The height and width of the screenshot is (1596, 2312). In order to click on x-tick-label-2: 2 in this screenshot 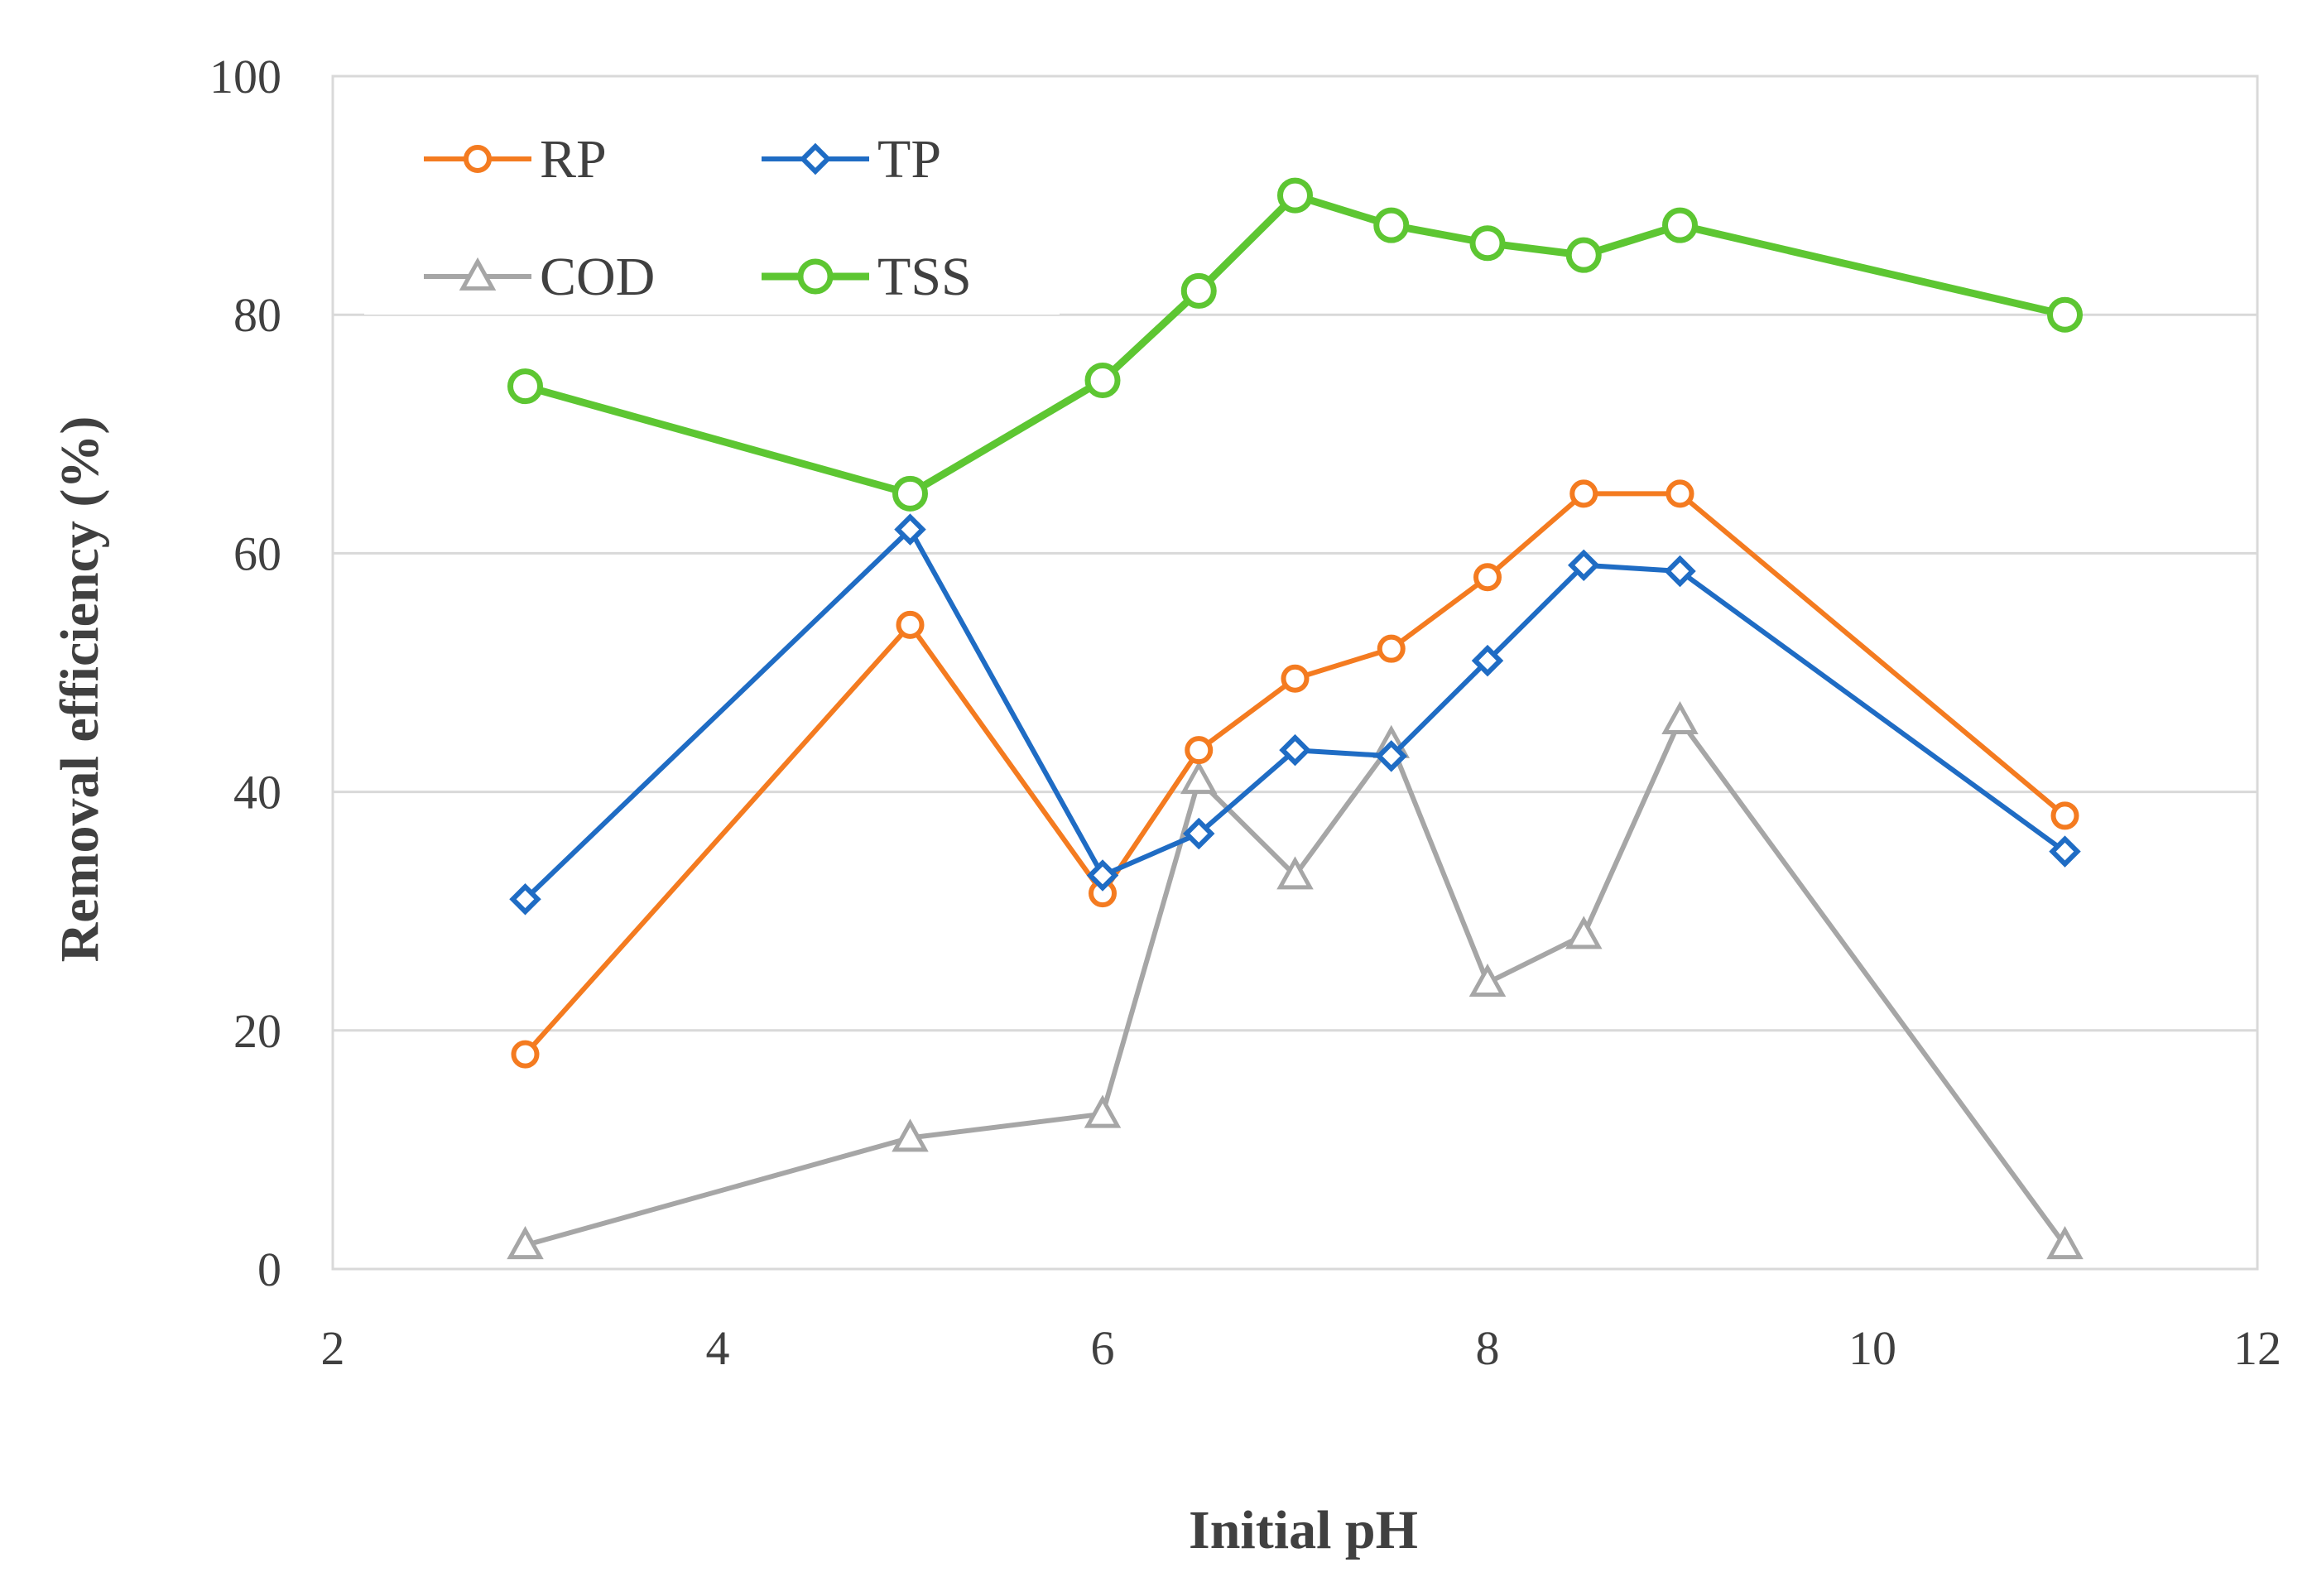, I will do `click(333, 1348)`.